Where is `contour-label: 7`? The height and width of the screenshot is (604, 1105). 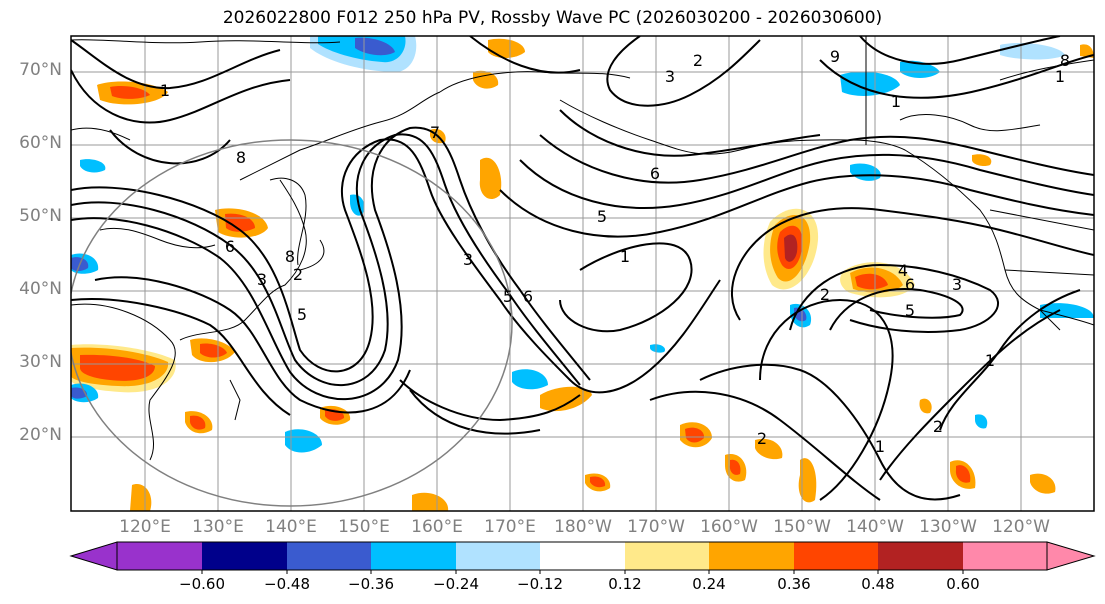 contour-label: 7 is located at coordinates (435, 132).